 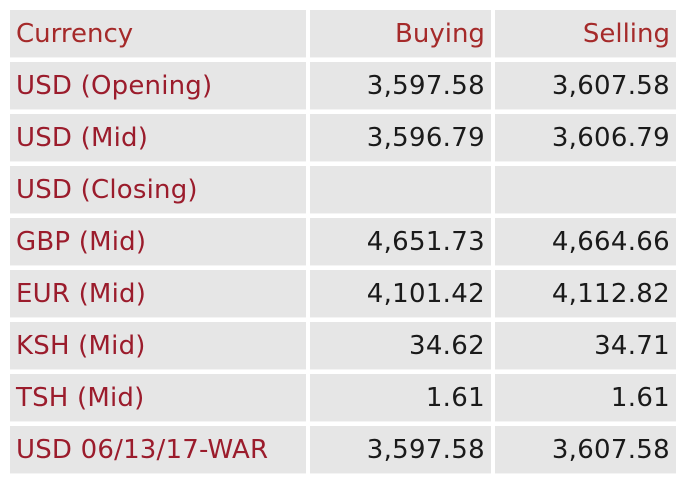 I want to click on currency-cell: USD 06/13/17-WAR, so click(x=158, y=450).